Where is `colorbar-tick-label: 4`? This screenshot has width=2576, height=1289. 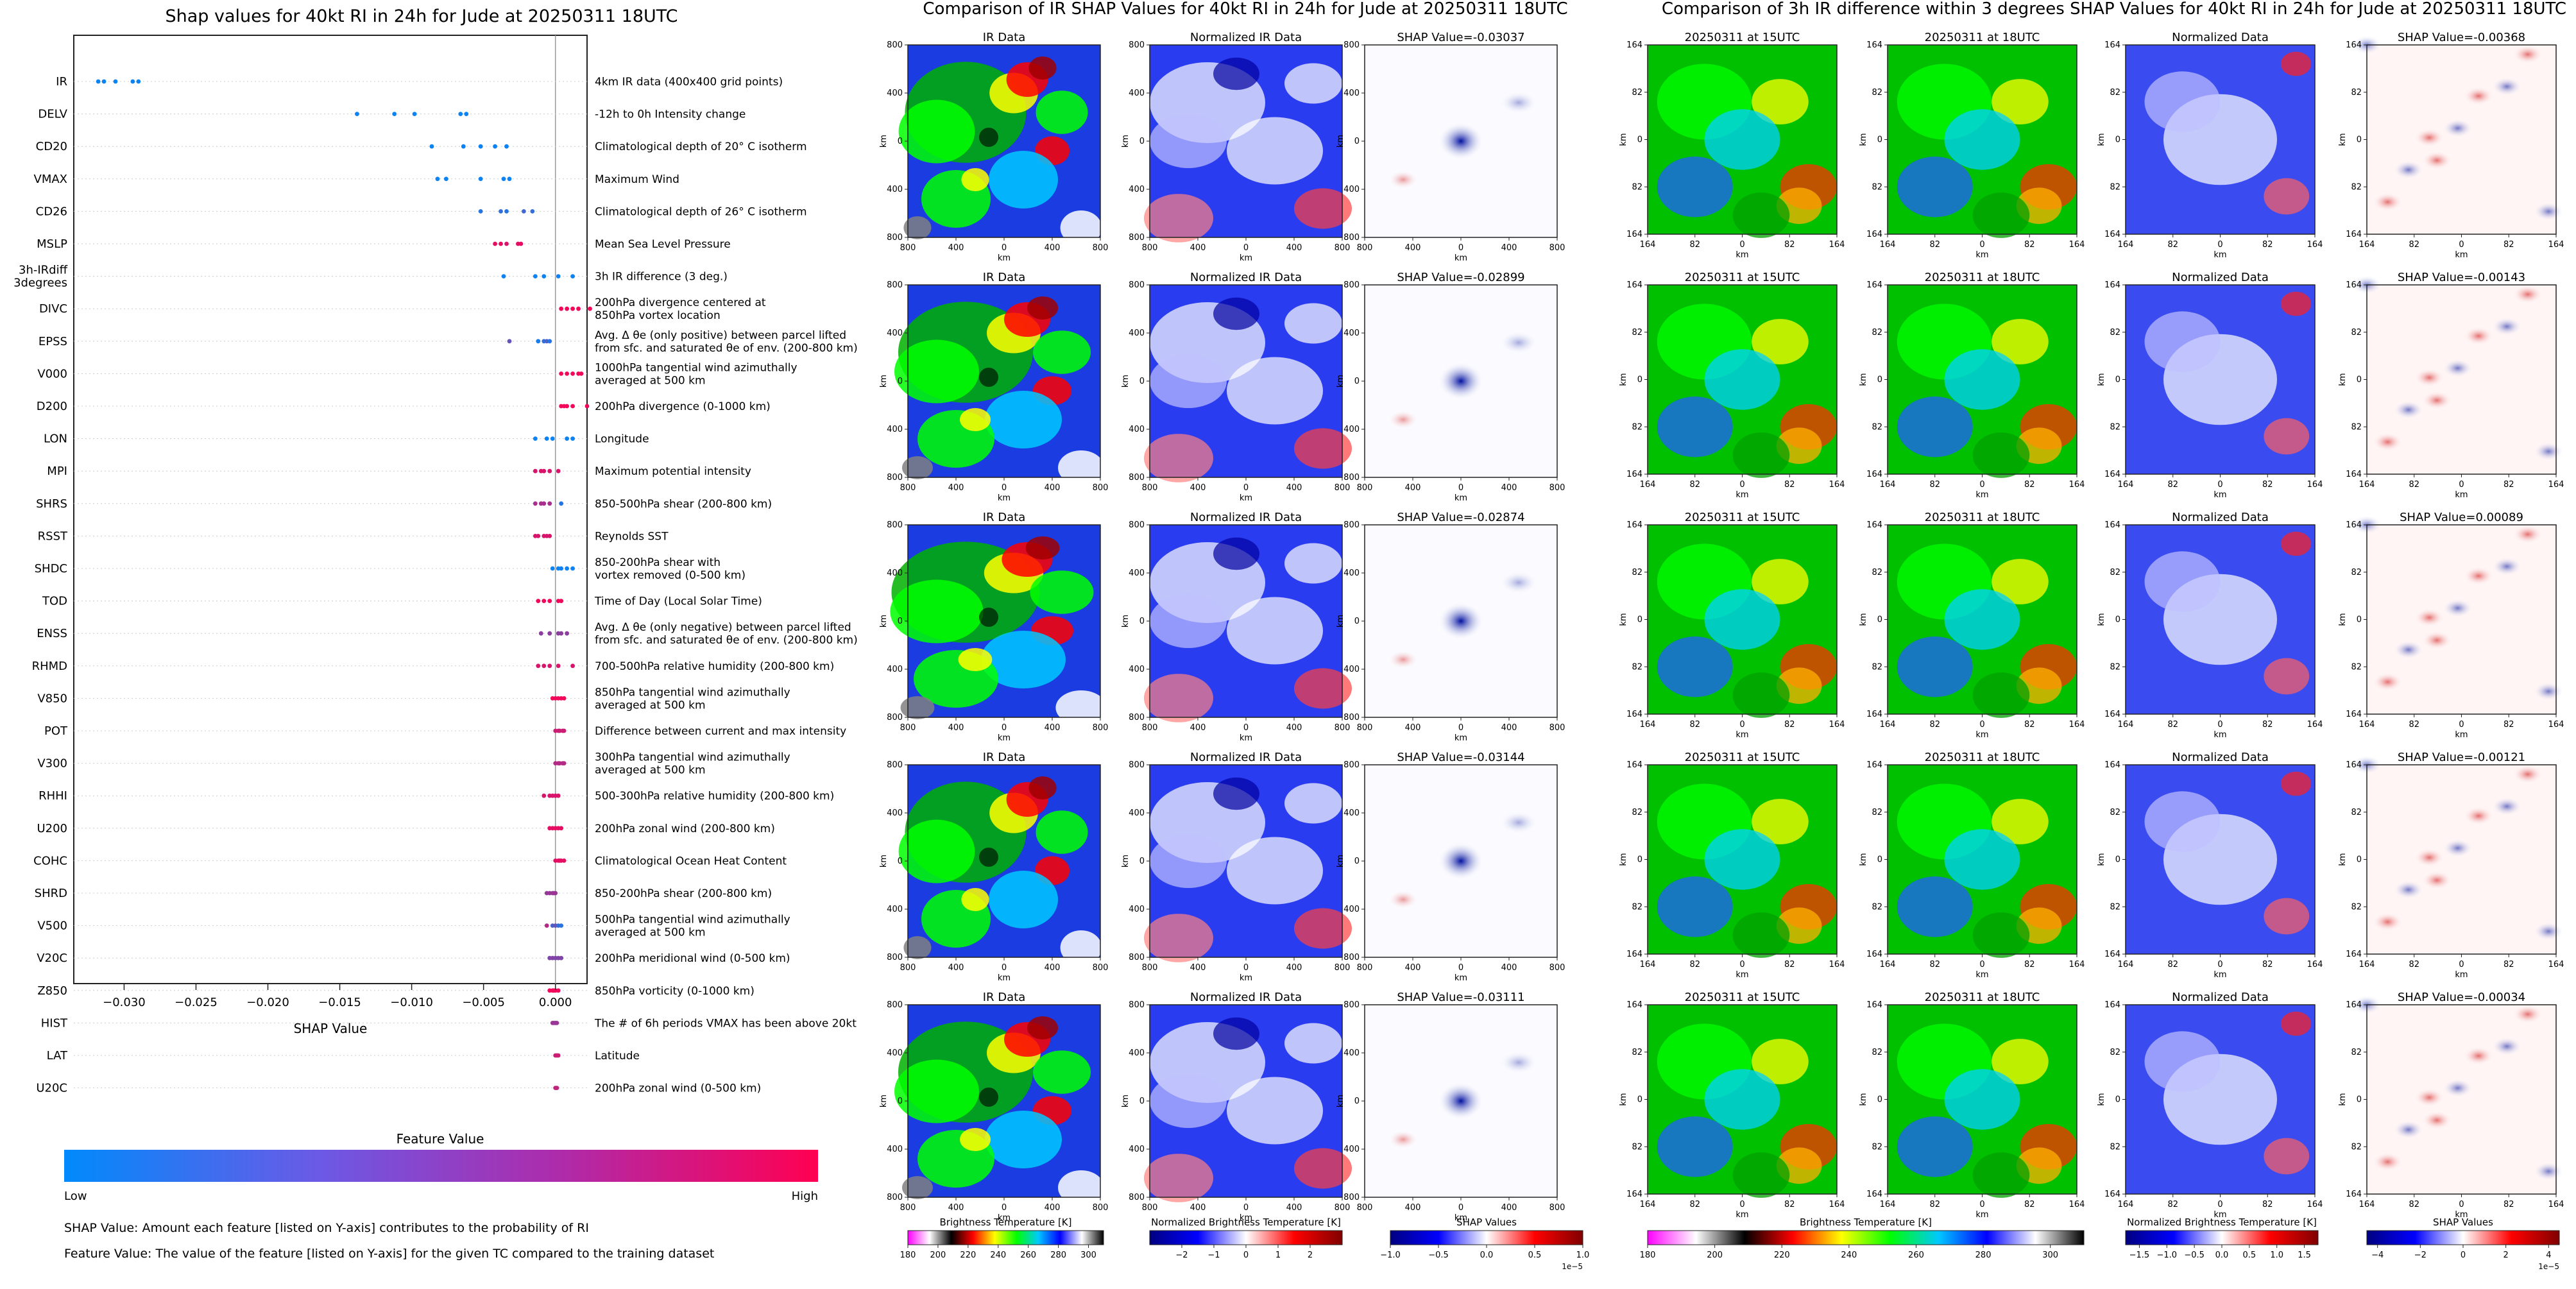 colorbar-tick-label: 4 is located at coordinates (2548, 1255).